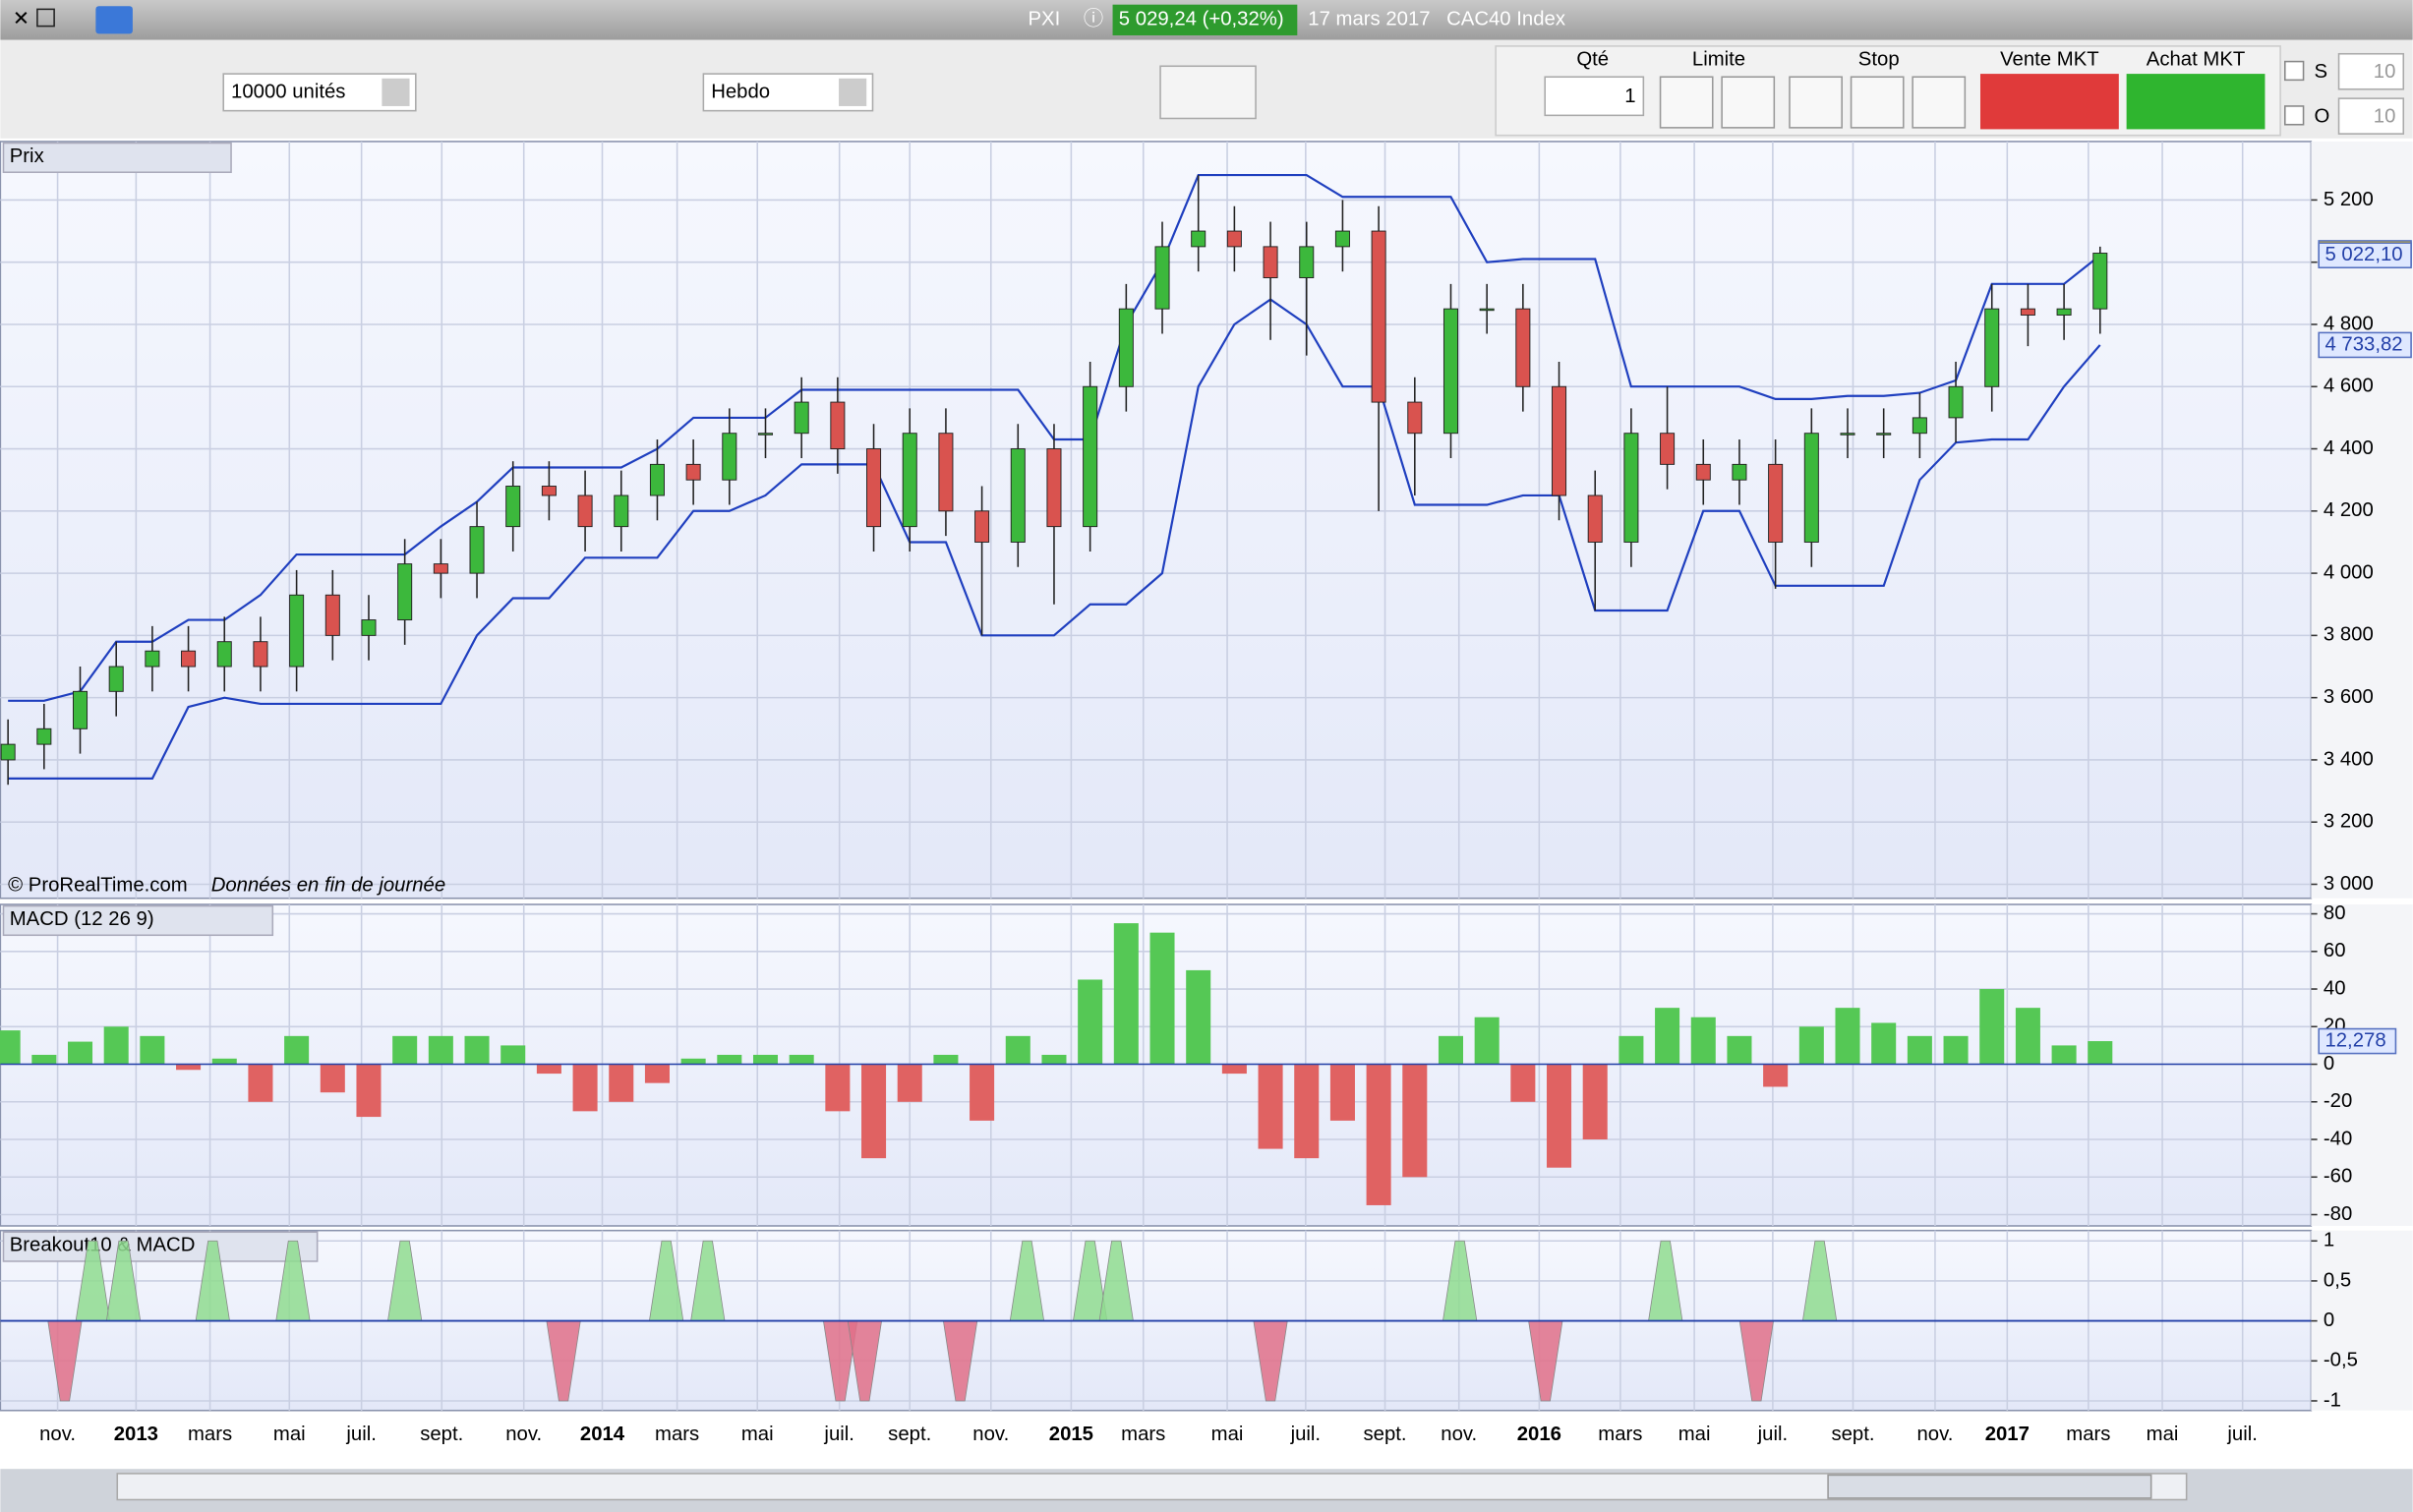 The image size is (2413, 1512). I want to click on buy-button, so click(2196, 102).